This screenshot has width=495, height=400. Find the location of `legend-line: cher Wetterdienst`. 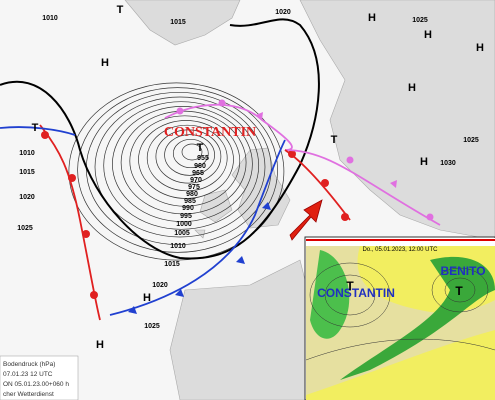

legend-line: cher Wetterdienst is located at coordinates (28, 394).